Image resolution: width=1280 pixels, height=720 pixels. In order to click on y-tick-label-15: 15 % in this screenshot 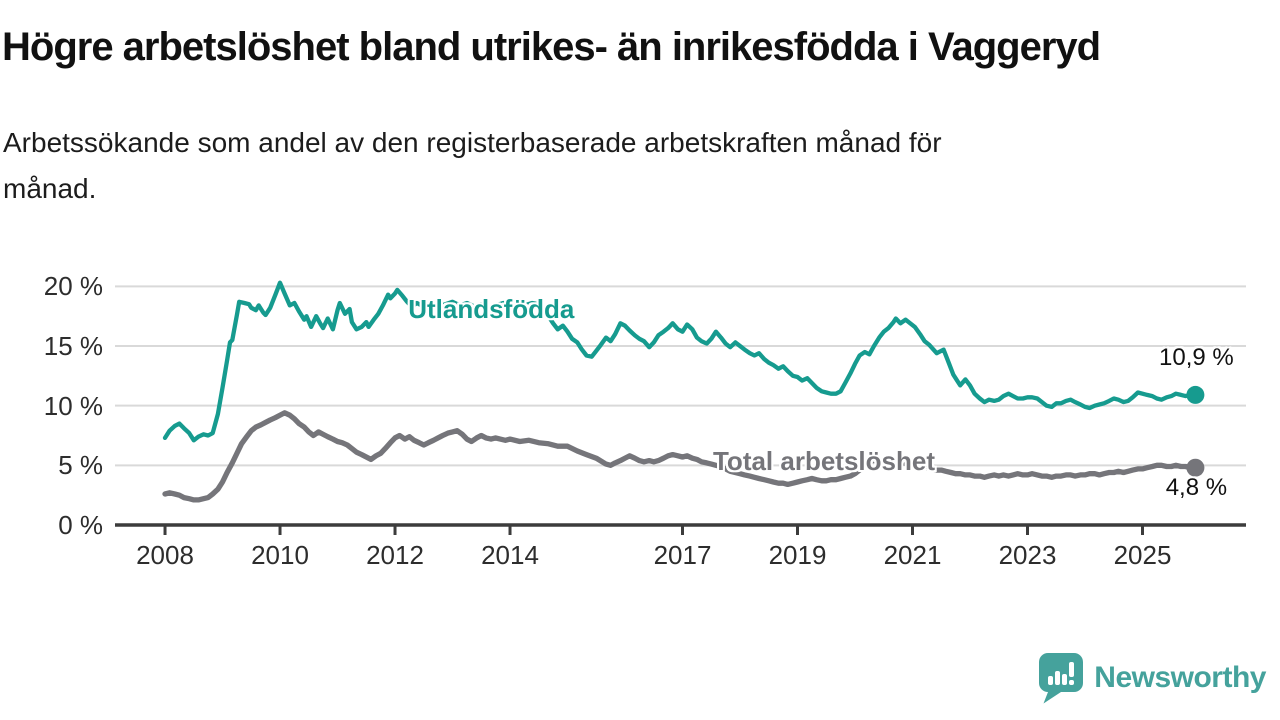, I will do `click(73, 345)`.